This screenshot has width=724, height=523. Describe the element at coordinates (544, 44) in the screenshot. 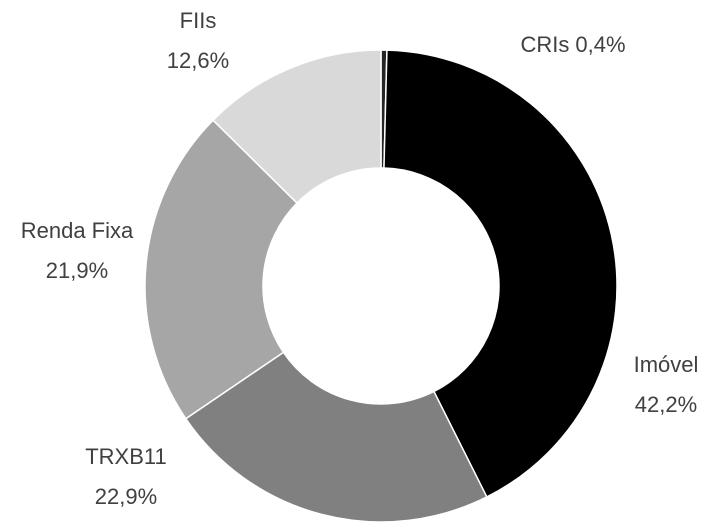

I see `category-name: CRIs` at that location.